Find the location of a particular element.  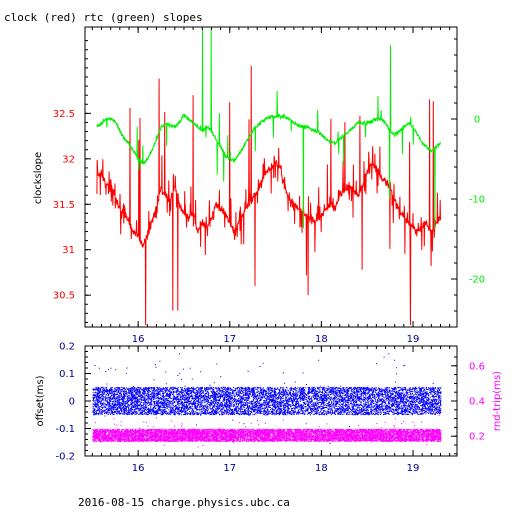

rnd-trip-scatter-points is located at coordinates (267, 430).